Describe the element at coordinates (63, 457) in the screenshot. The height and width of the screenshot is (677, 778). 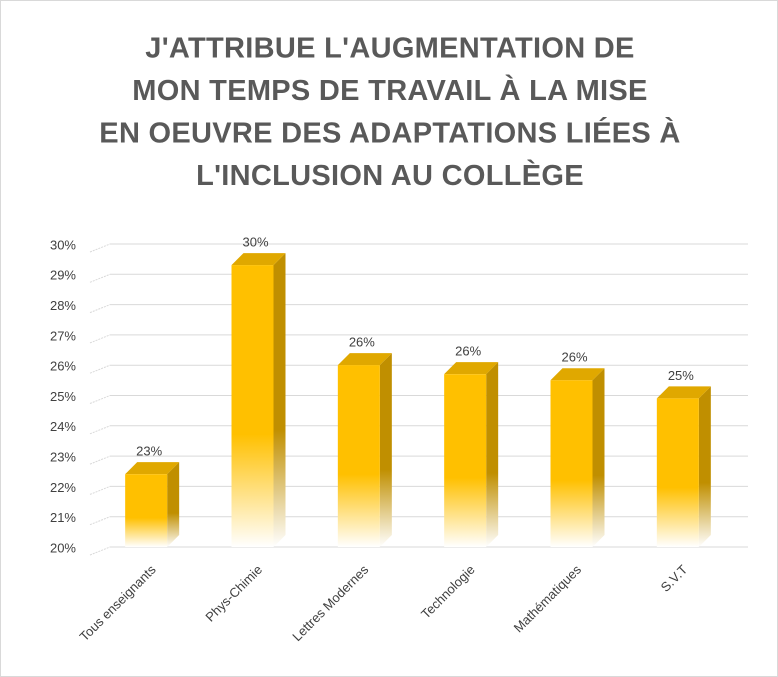
I see `y-tick-label: 23%` at that location.